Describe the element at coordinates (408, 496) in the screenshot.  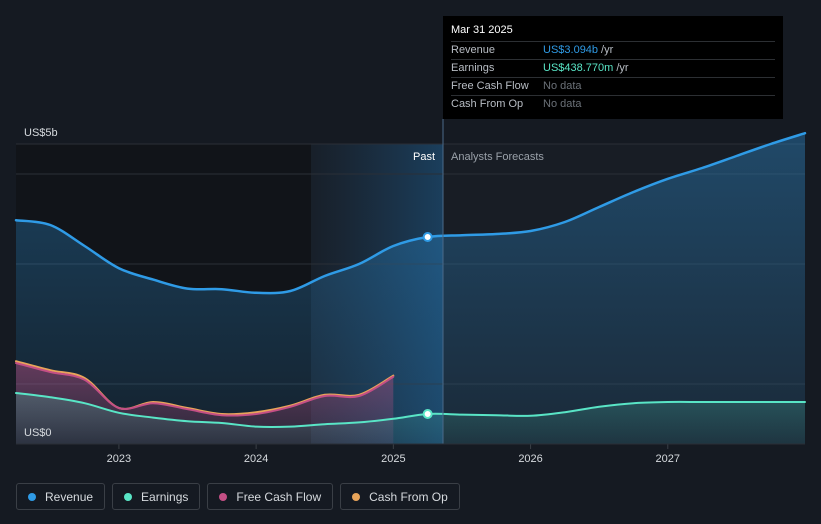
I see `legend-label: Cash From Op` at that location.